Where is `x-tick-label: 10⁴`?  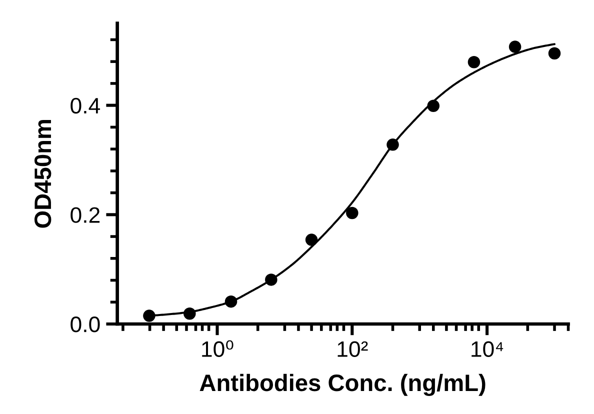
x-tick-label: 10⁴ is located at coordinates (488, 349).